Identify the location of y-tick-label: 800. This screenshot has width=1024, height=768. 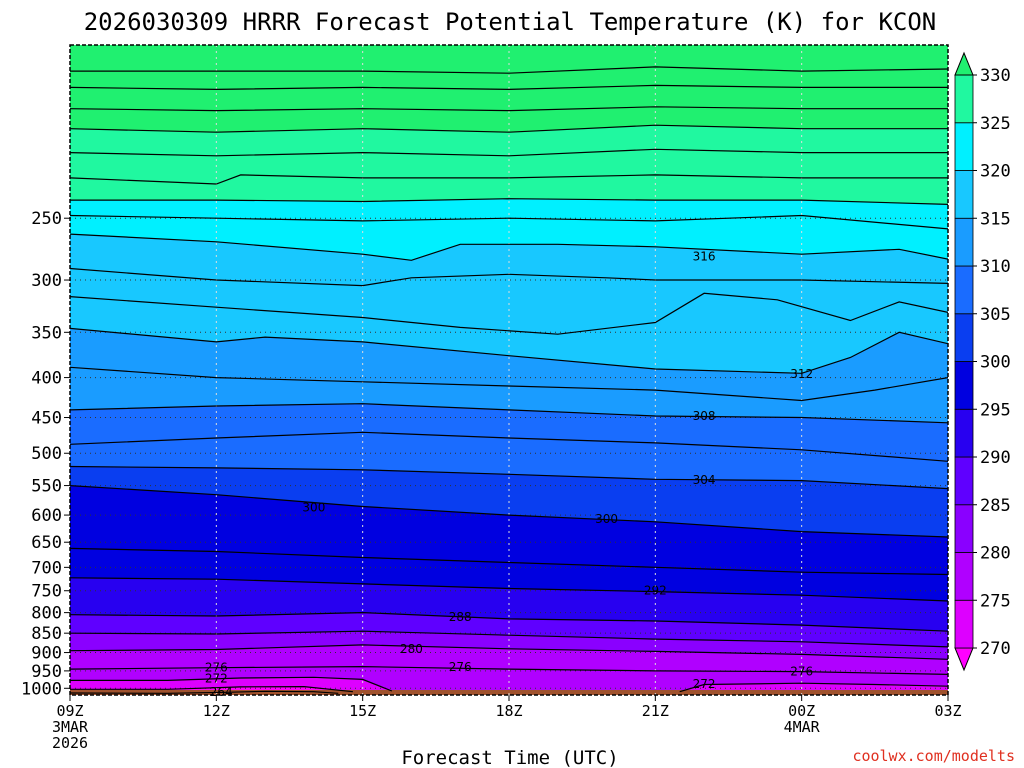
(46, 614).